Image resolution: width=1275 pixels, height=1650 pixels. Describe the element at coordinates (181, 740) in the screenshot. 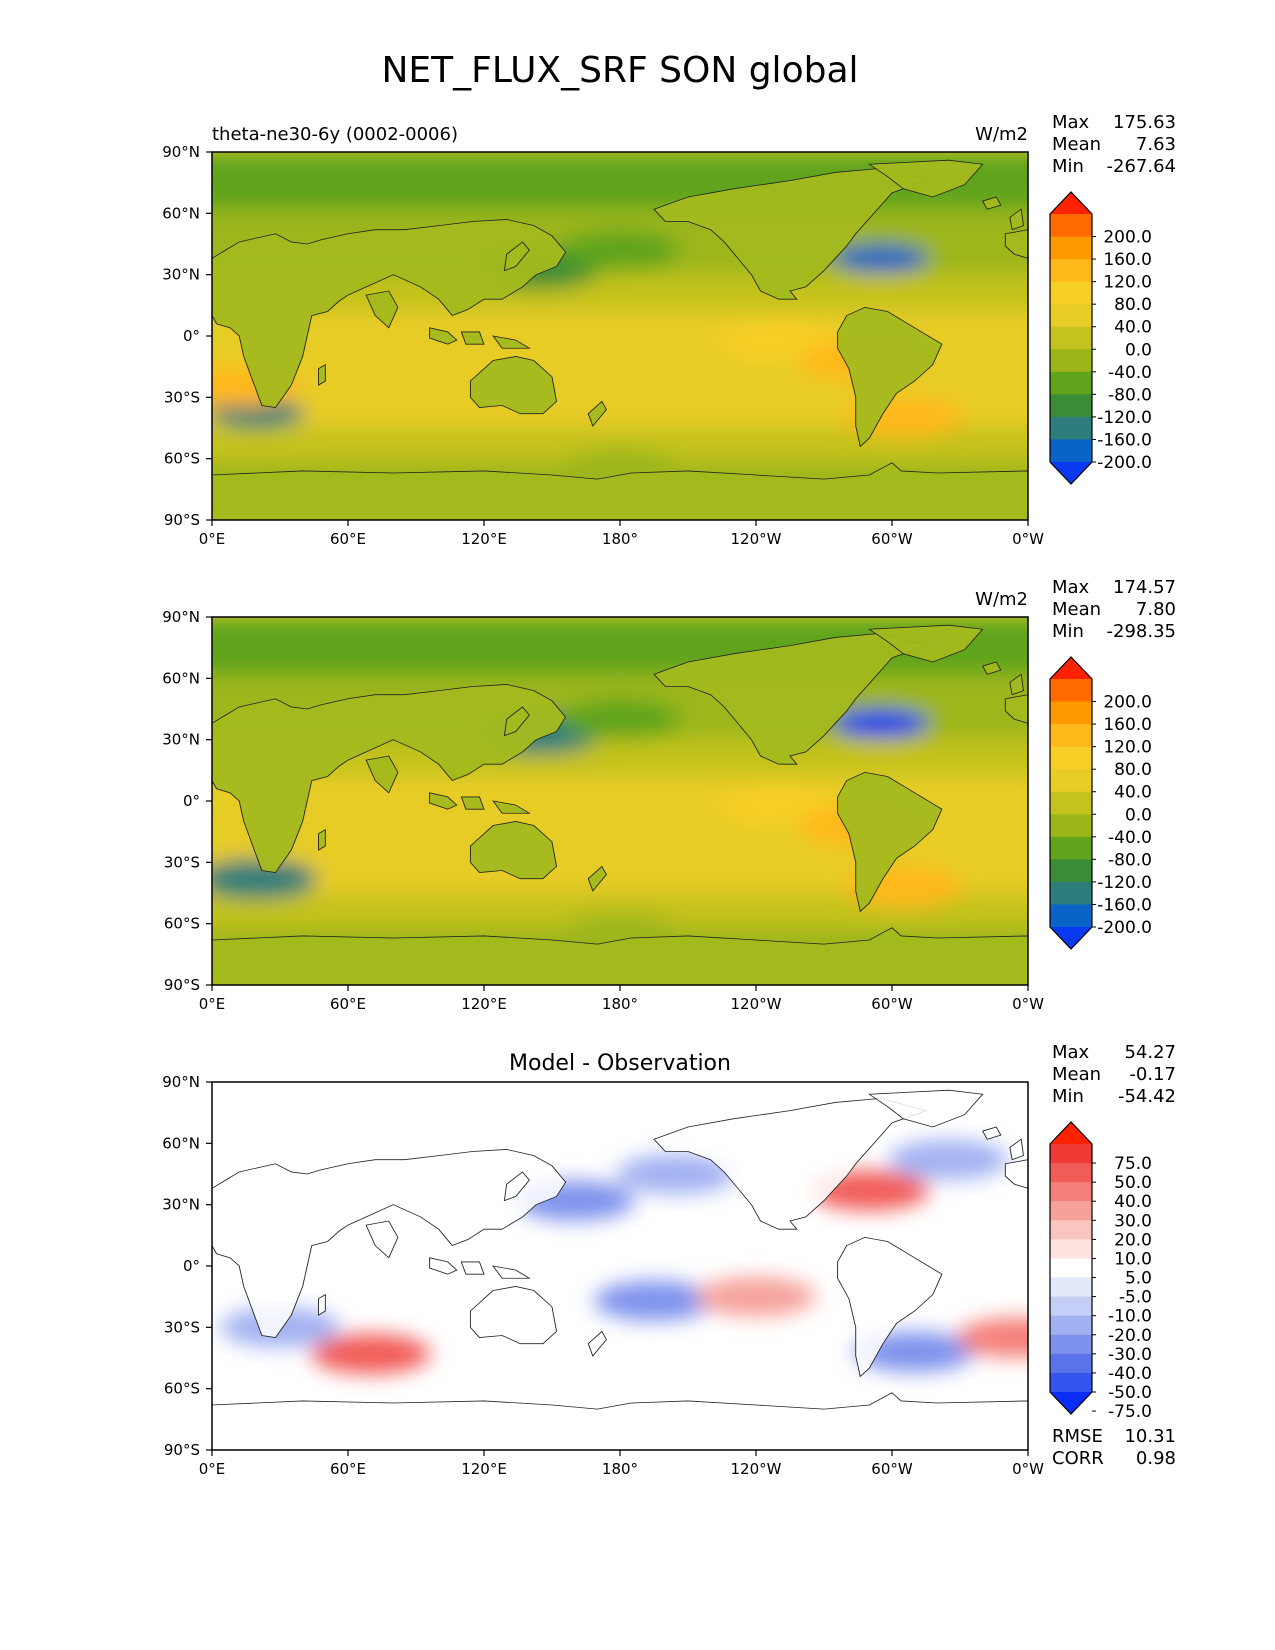

I see `y-tick-label: 30°N` at that location.